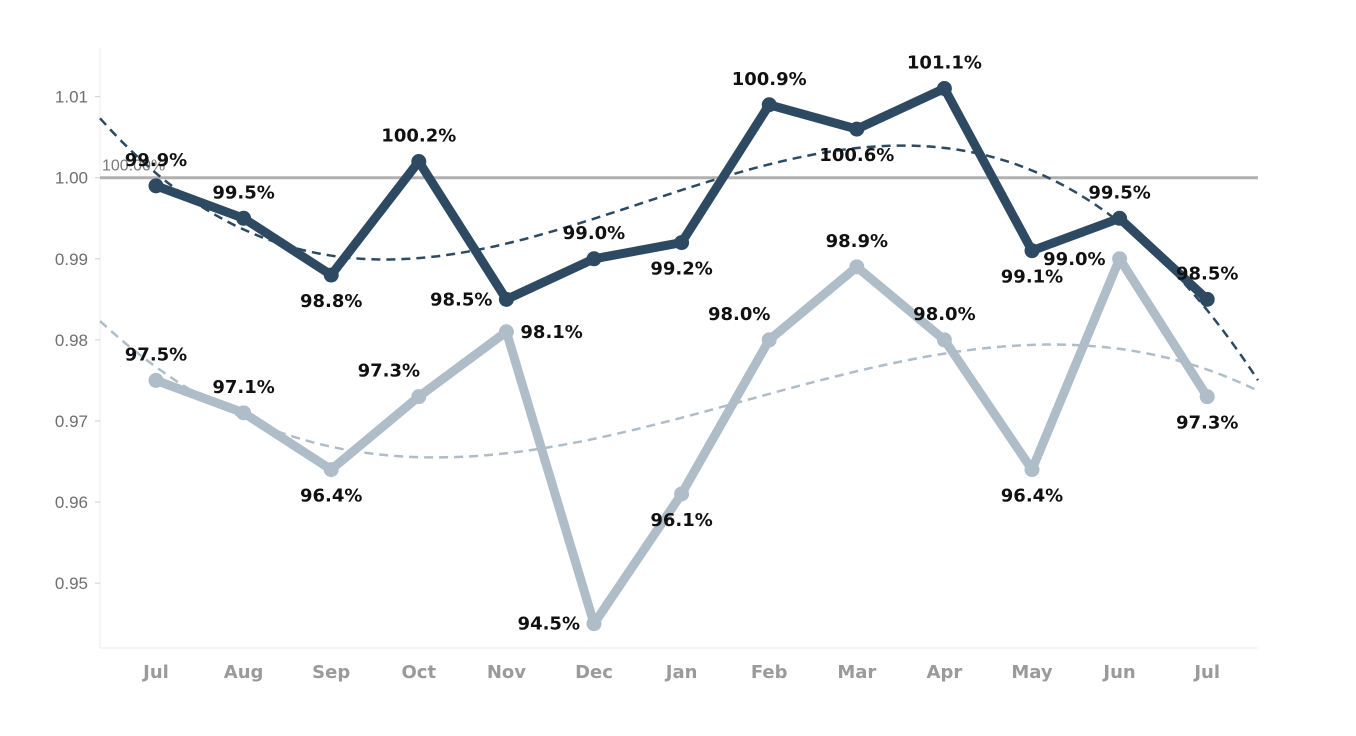 This screenshot has width=1356, height=736. I want to click on x-tick-label: Apr, so click(945, 672).